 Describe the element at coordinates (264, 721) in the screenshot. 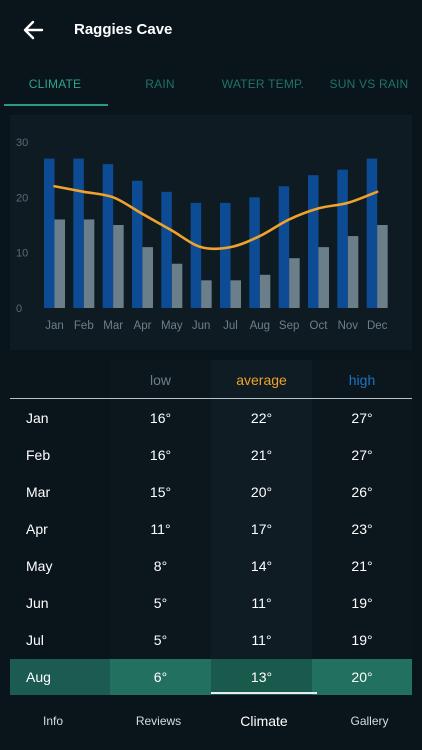

I see `nav-climate: Climate` at that location.